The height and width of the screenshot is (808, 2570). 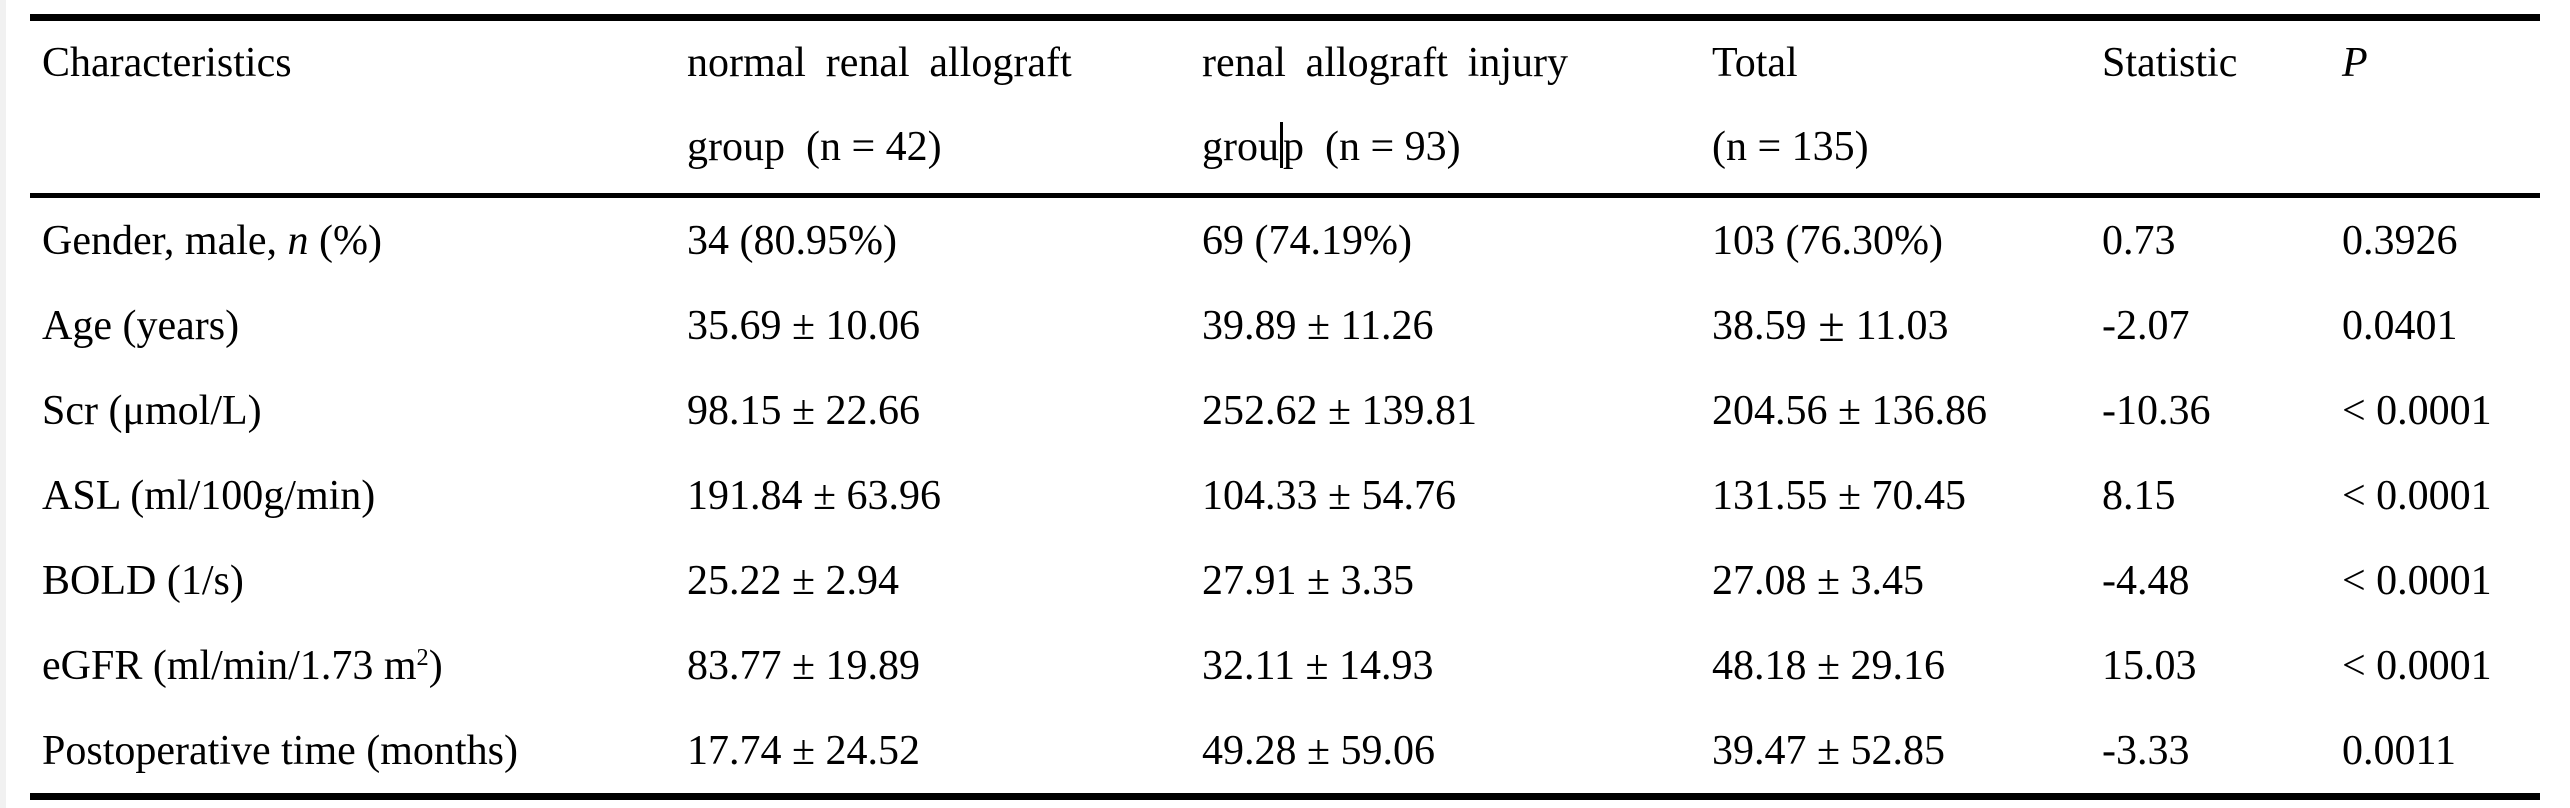 I want to click on cell-bold-p-value: < 0.0001, so click(x=2417, y=580).